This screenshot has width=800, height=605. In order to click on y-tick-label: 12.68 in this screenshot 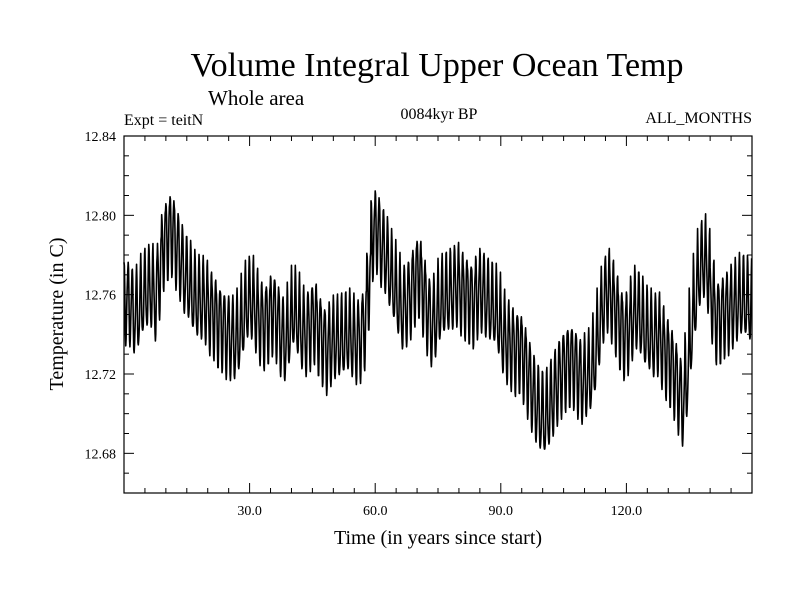, I will do `click(101, 454)`.